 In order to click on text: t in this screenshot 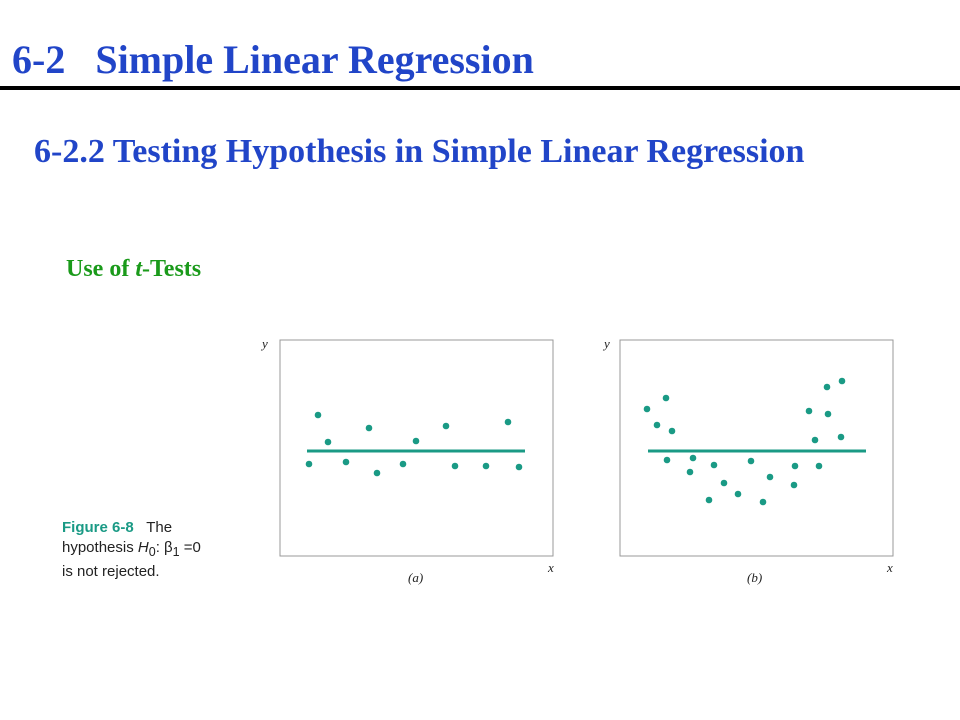, I will do `click(138, 269)`.